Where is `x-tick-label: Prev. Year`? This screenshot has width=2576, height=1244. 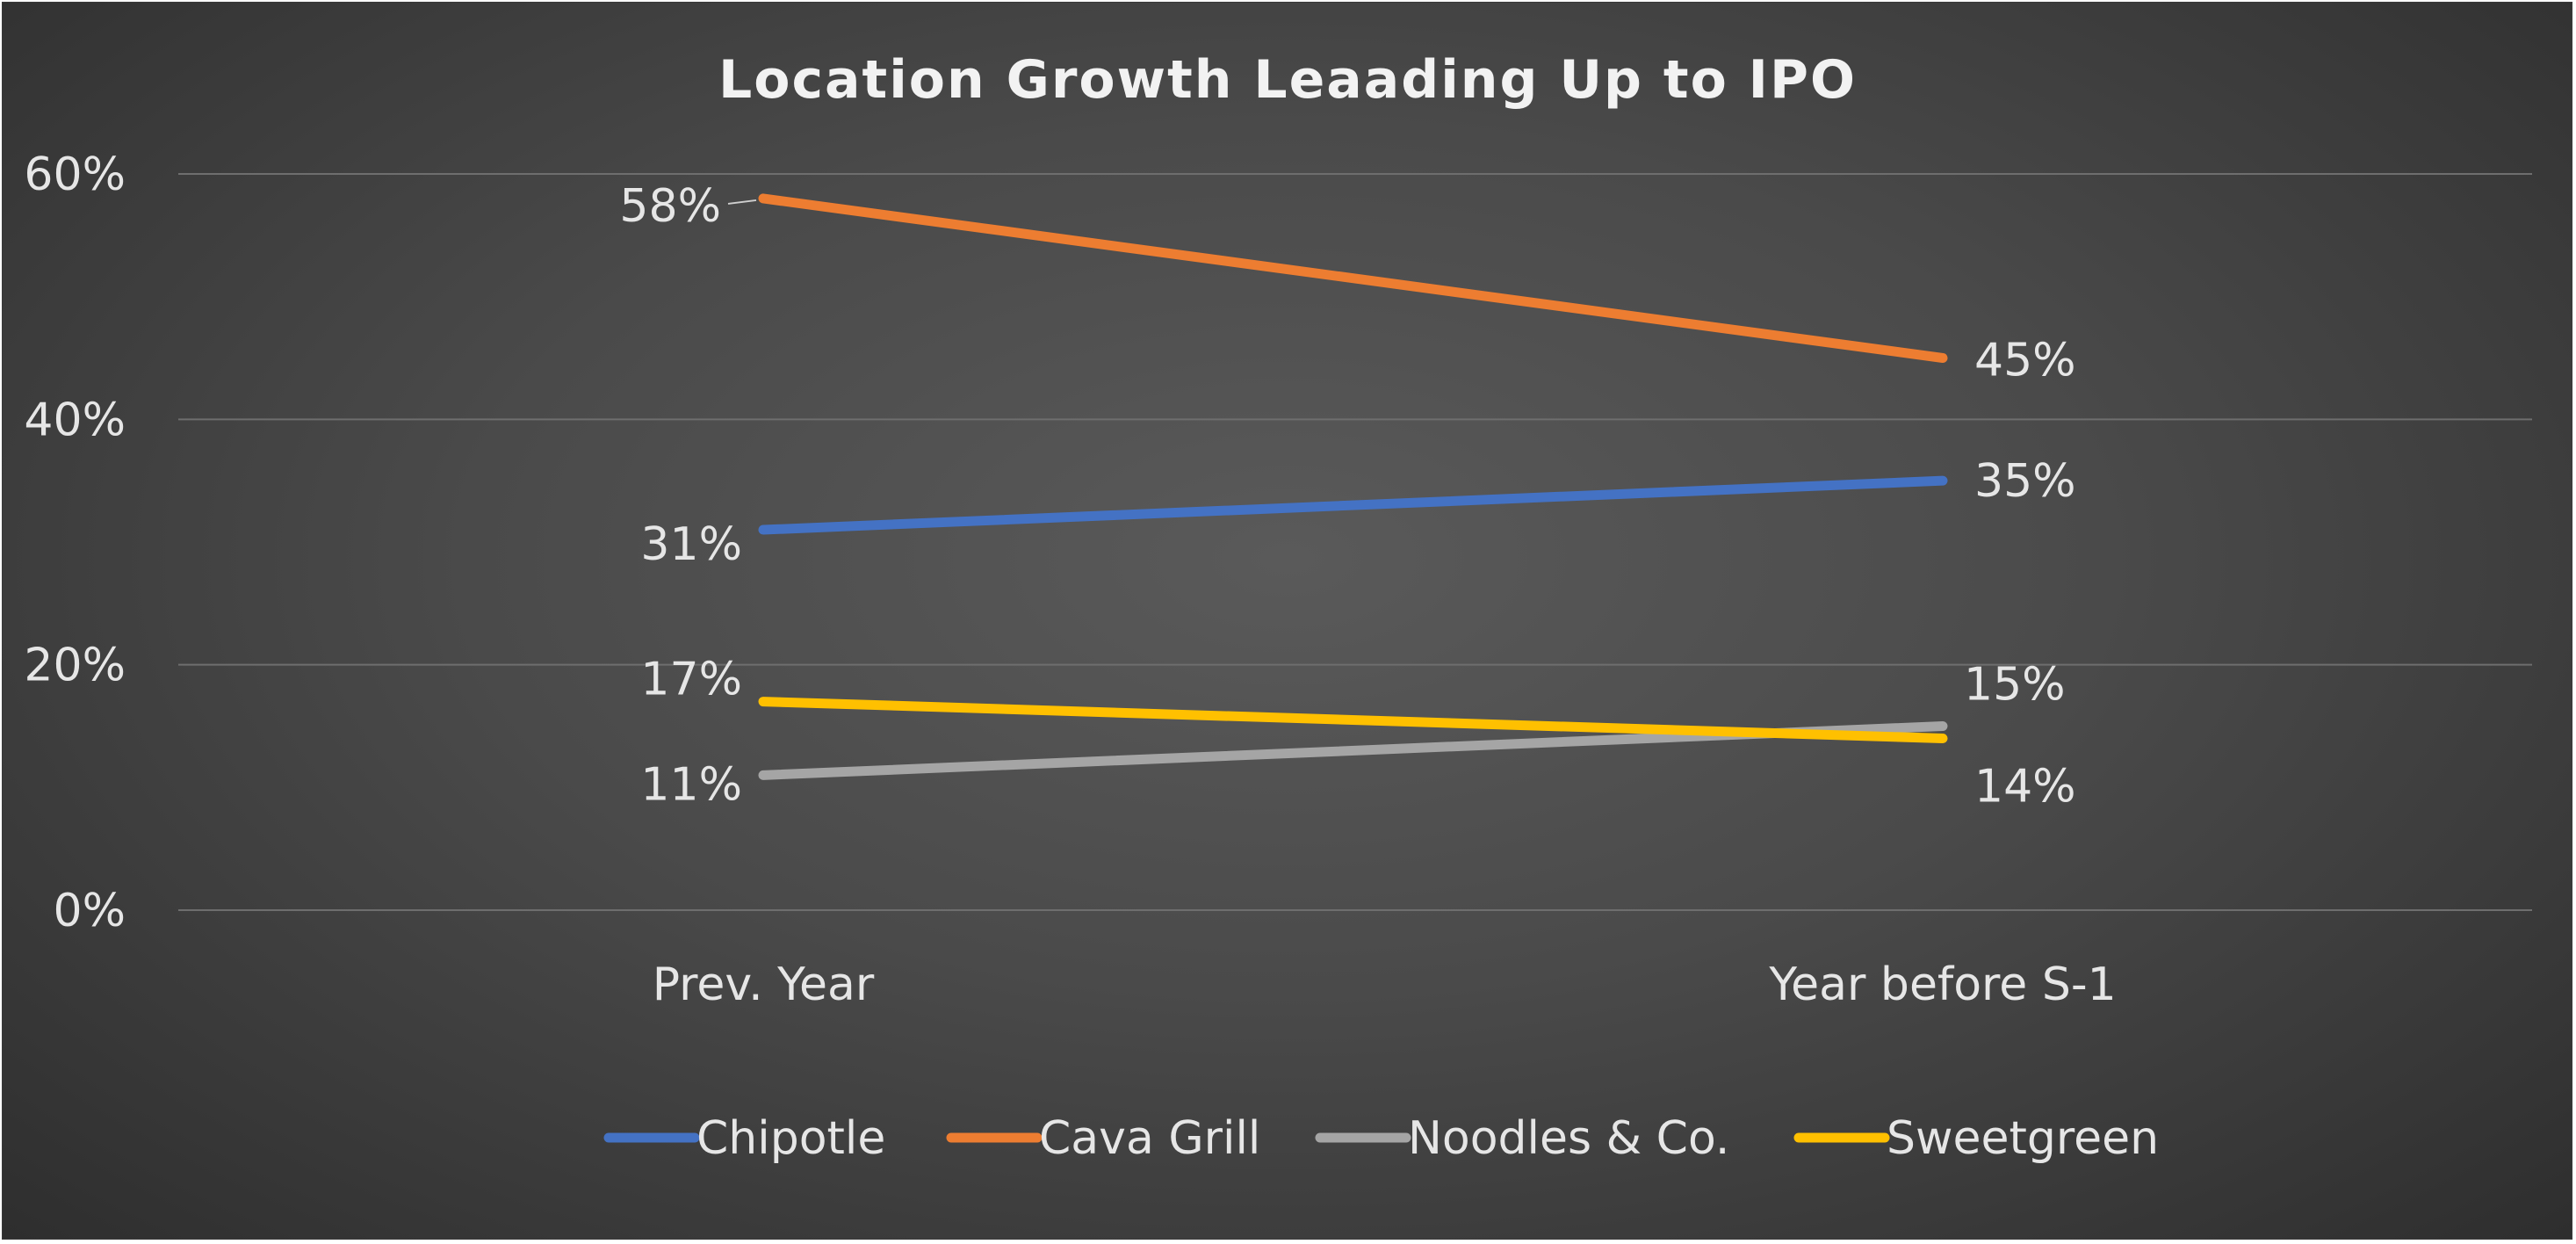 x-tick-label: Prev. Year is located at coordinates (764, 984).